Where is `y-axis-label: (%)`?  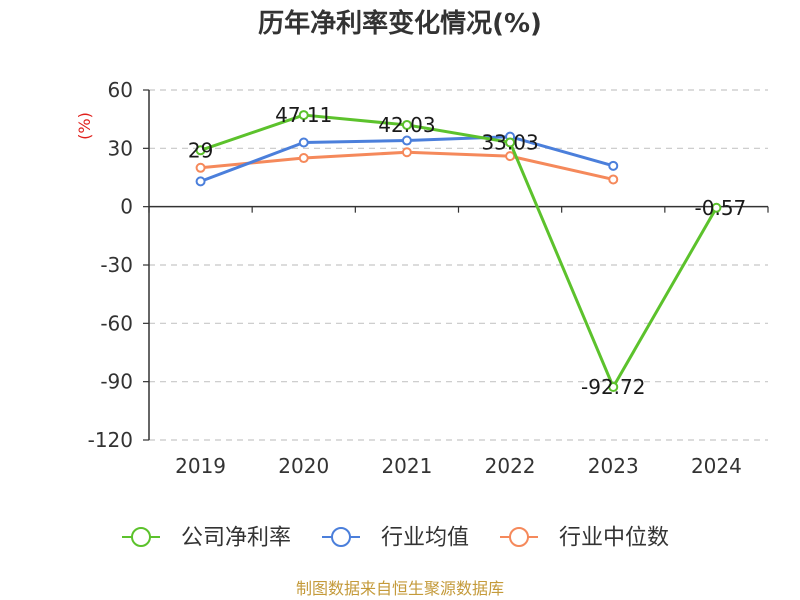
y-axis-label: (%) is located at coordinates (84, 126).